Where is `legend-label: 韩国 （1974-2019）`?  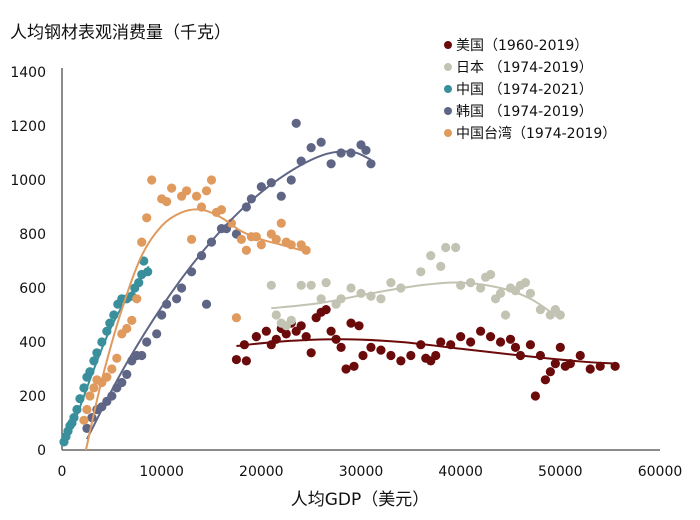 legend-label: 韩国 （1974-2019） is located at coordinates (524, 112).